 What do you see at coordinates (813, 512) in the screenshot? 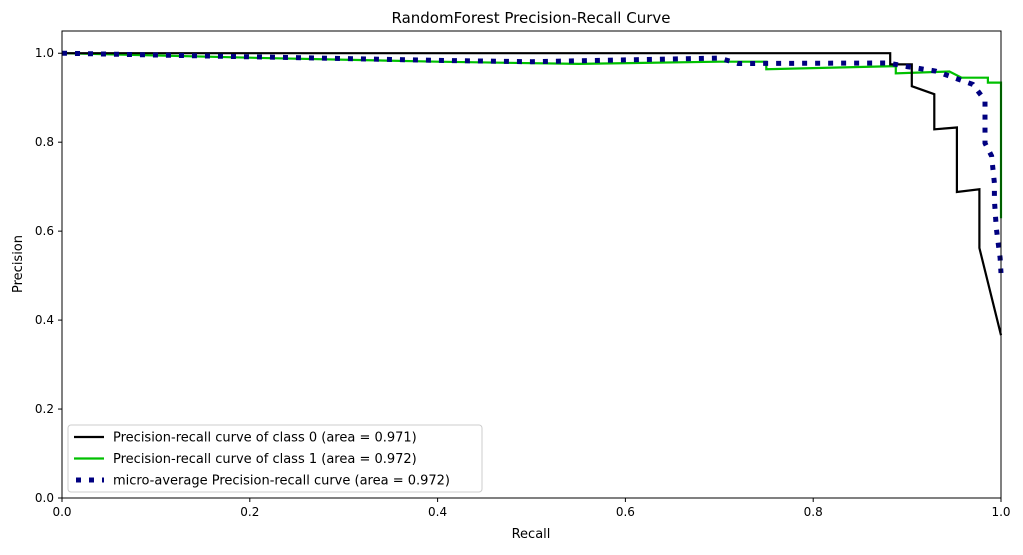
I see `x-tick-label: 0.8` at bounding box center [813, 512].